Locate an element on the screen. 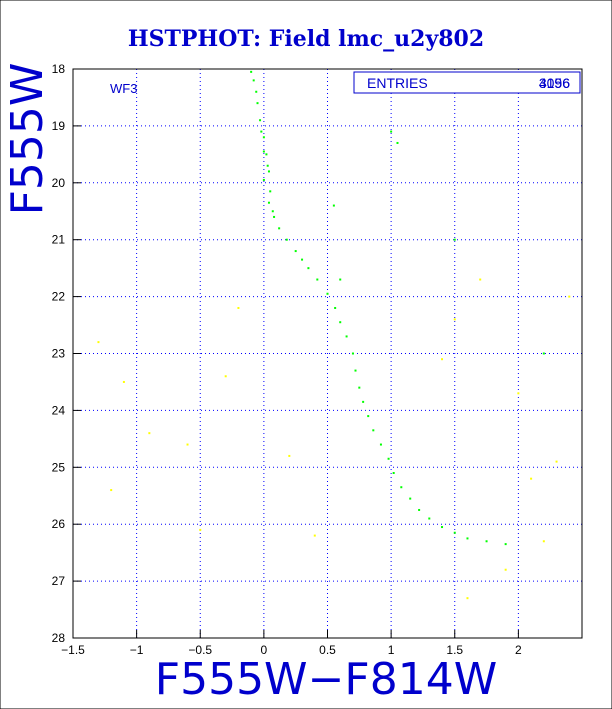 The height and width of the screenshot is (709, 612). y-tick-label: 23 is located at coordinates (59, 354).